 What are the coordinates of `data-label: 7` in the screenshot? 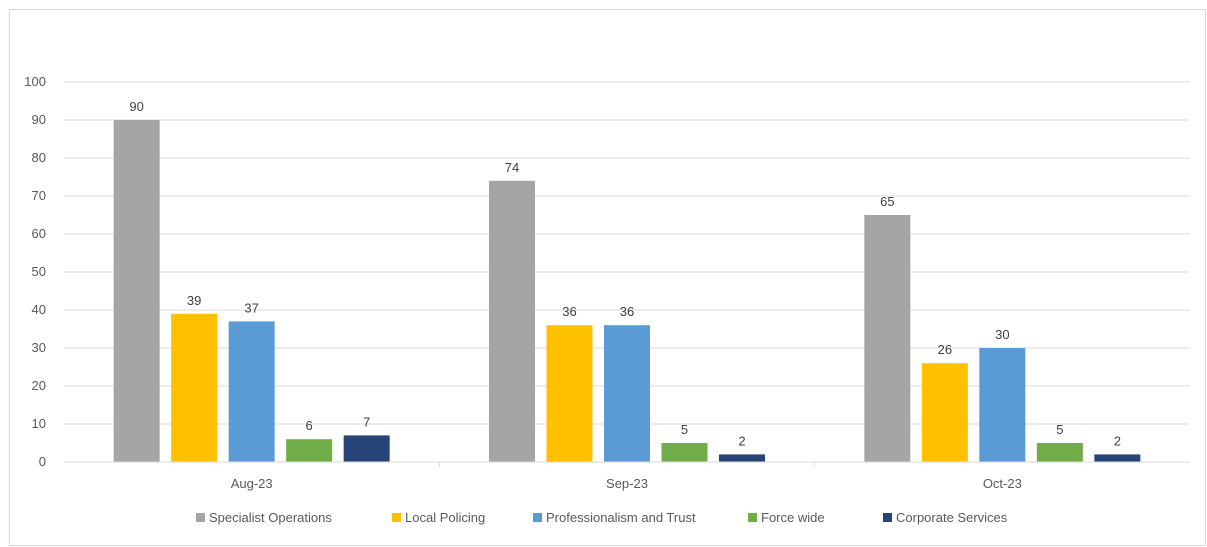 It's located at (366, 421).